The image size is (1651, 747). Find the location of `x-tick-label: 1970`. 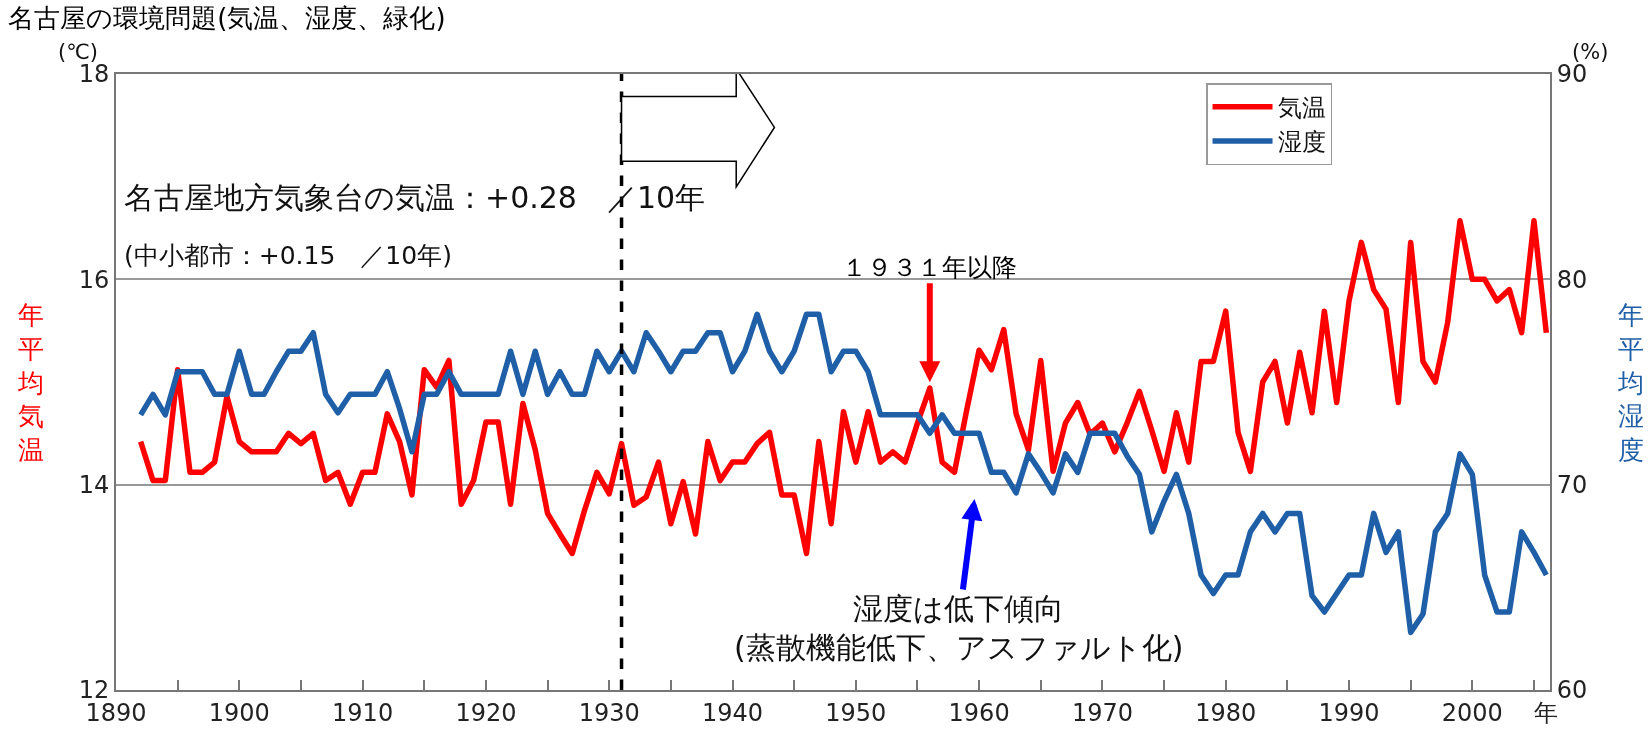

x-tick-label: 1970 is located at coordinates (1102, 712).